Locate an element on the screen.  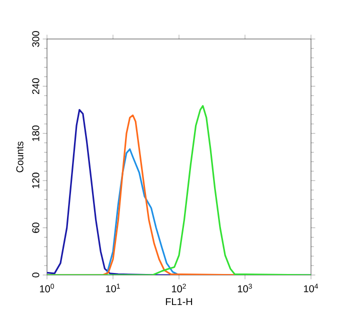
y-tick-label: 120 is located at coordinates (36, 180).